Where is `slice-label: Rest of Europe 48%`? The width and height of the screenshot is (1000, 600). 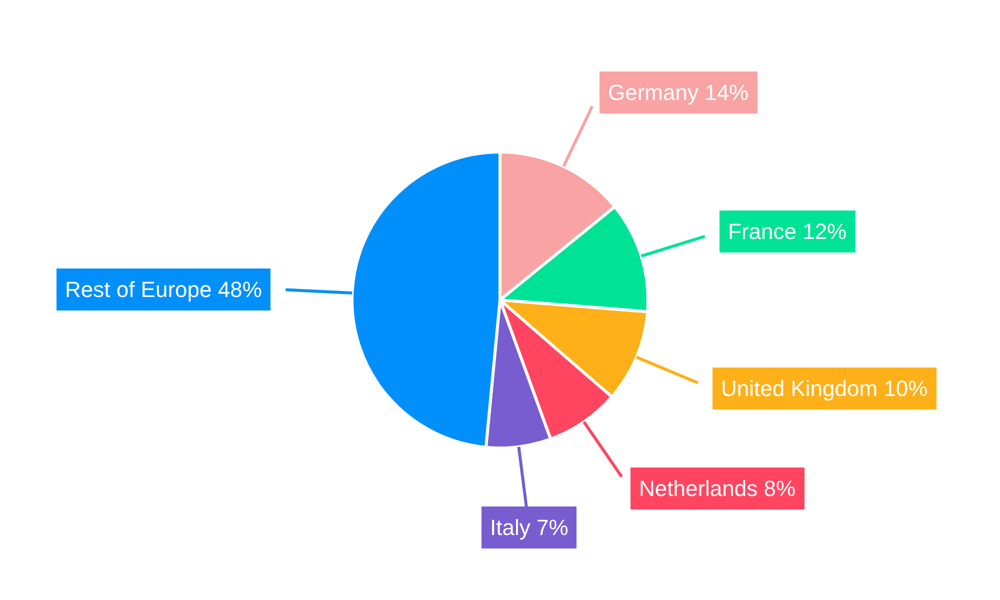 slice-label: Rest of Europe 48% is located at coordinates (163, 289).